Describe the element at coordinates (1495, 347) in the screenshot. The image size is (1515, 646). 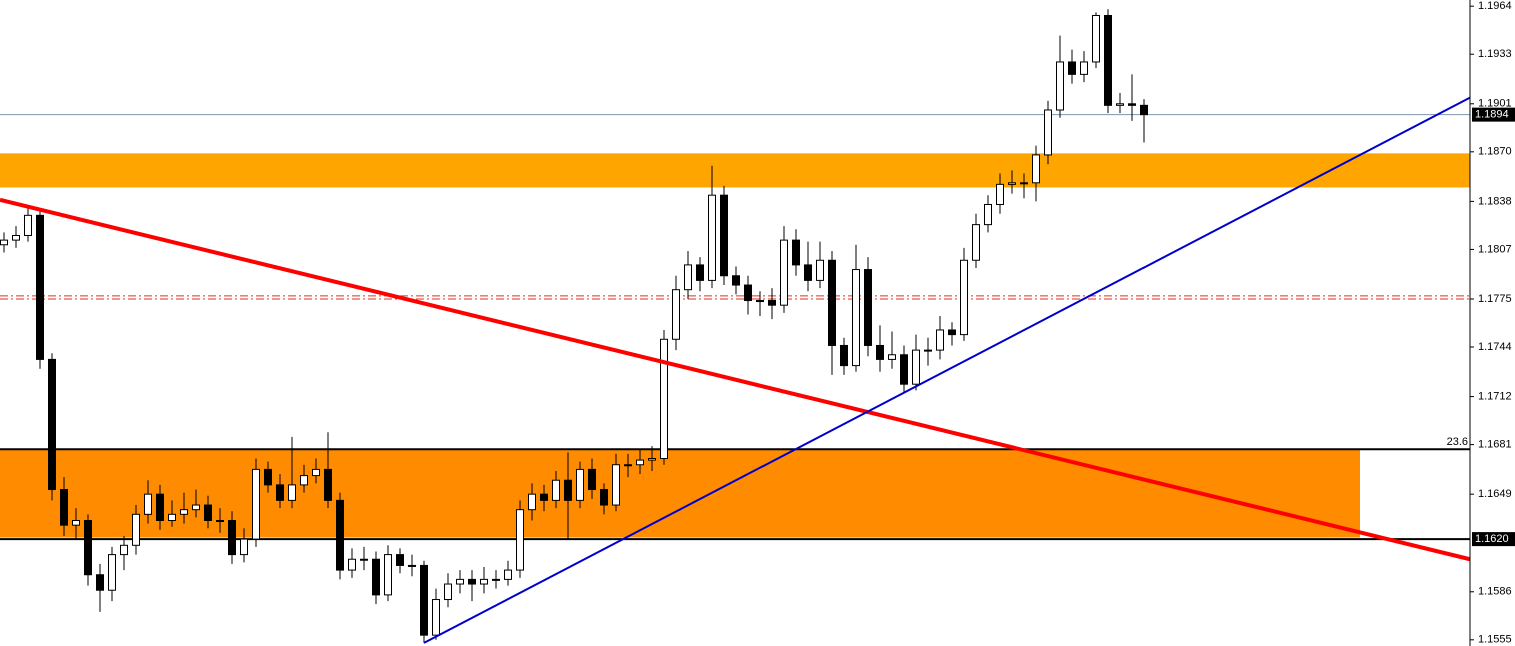
I see `y-tick-label: 1.1744` at that location.